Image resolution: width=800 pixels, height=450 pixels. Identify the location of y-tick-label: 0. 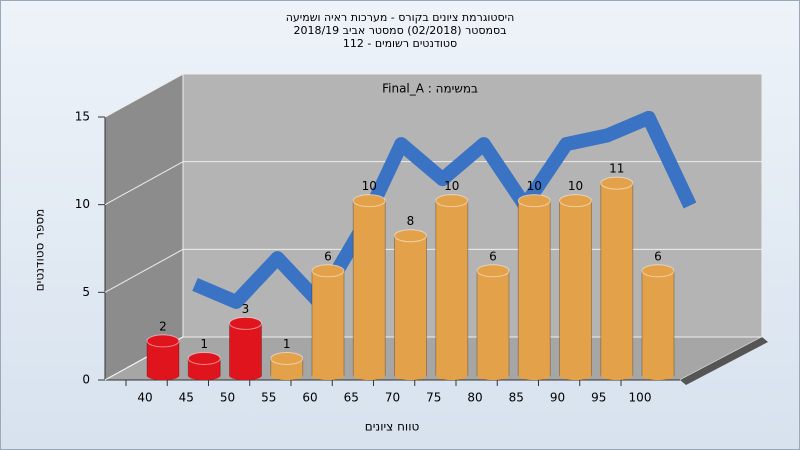
(86, 380).